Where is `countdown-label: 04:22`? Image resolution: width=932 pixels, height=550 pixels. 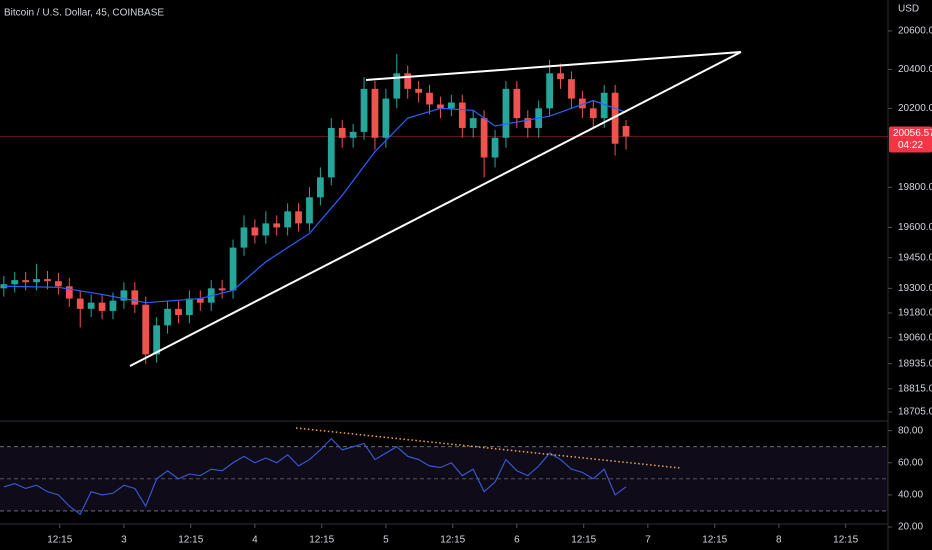
countdown-label: 04:22 is located at coordinates (910, 145).